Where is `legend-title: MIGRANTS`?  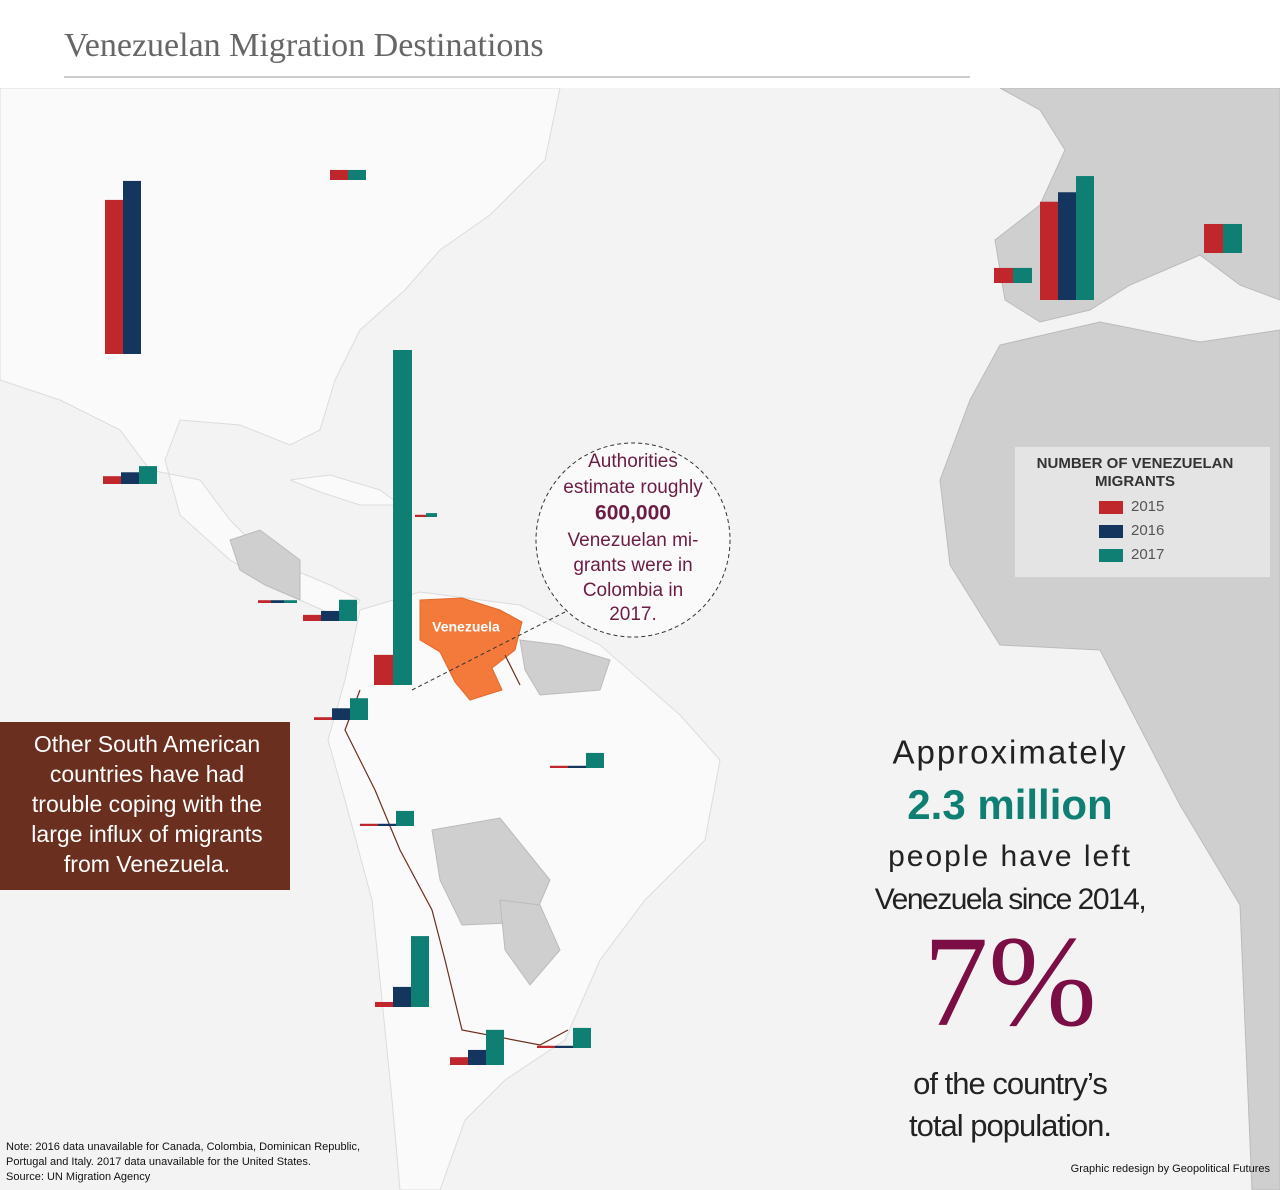
legend-title: MIGRANTS is located at coordinates (1135, 481).